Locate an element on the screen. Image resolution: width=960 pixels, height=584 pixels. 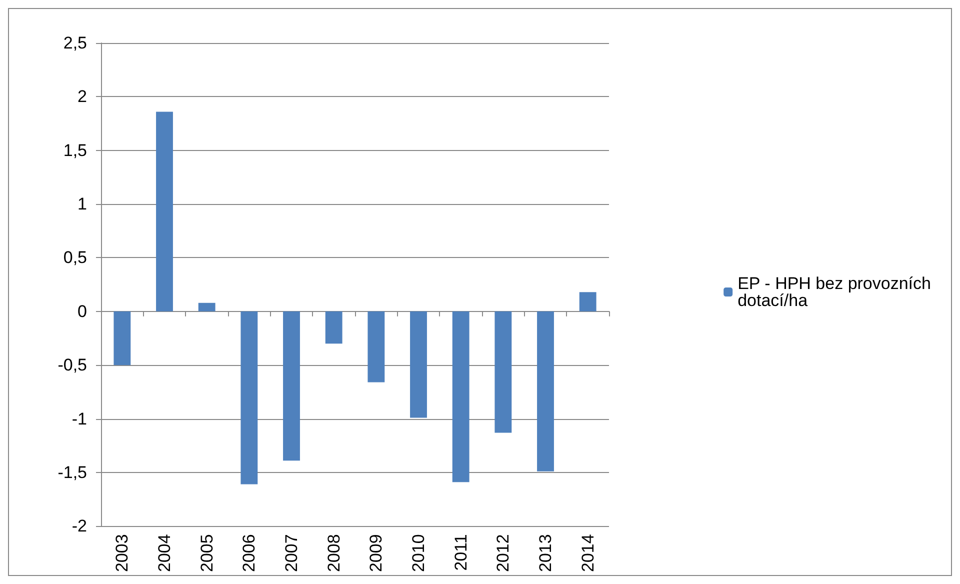
x-tick-label: 2003 is located at coordinates (122, 553).